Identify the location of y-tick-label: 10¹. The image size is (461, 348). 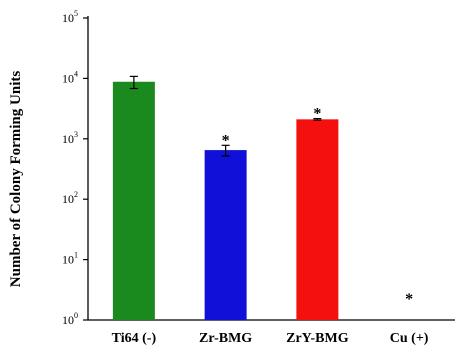
(70, 259).